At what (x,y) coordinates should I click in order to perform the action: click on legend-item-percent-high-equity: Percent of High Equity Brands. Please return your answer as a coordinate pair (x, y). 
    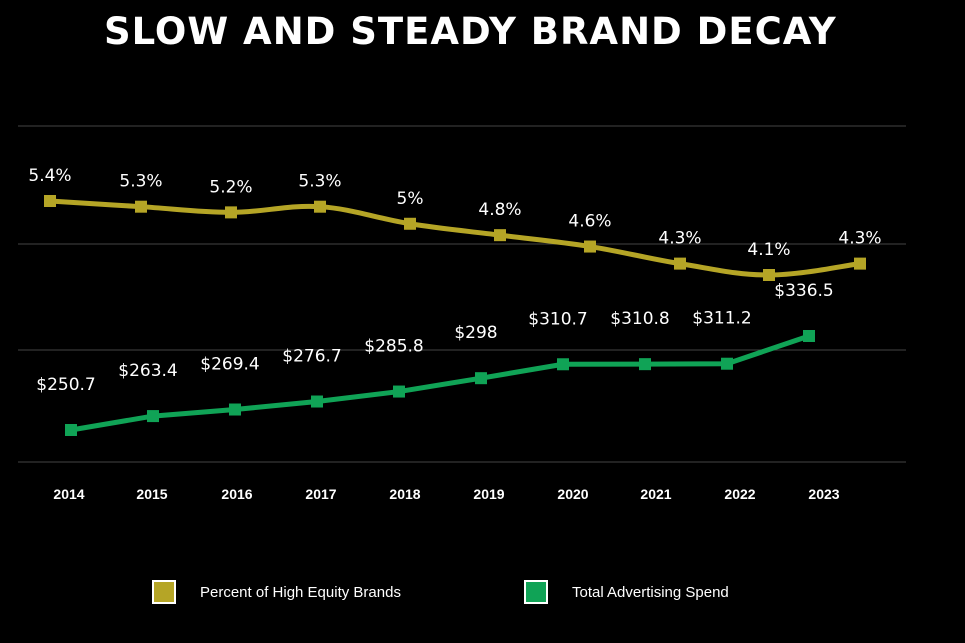
    Looking at the image, I should click on (276, 592).